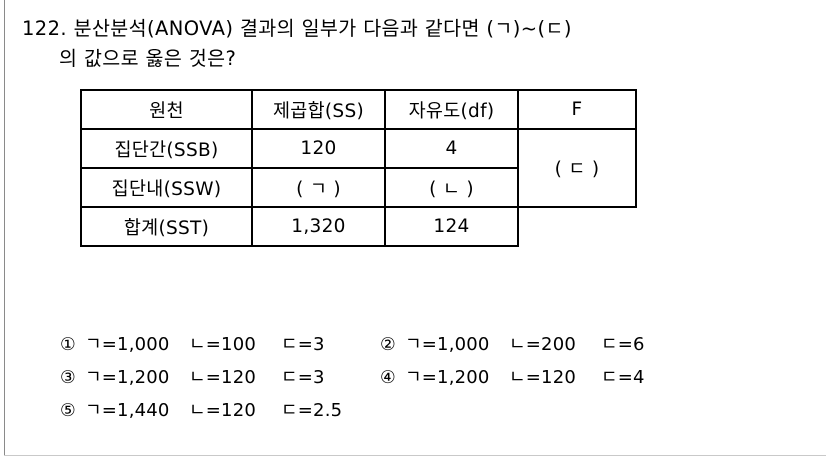  What do you see at coordinates (127, 377) in the screenshot?
I see `choice-3-term-g: ㄱ=1,200` at bounding box center [127, 377].